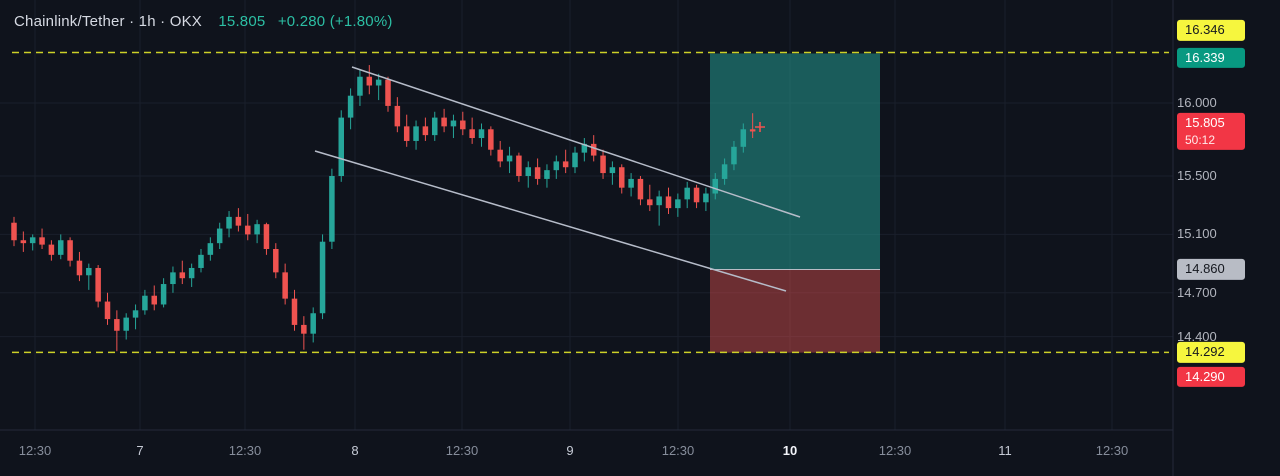  I want to click on price-label-15.805: 15.805 50:12, so click(1211, 131).